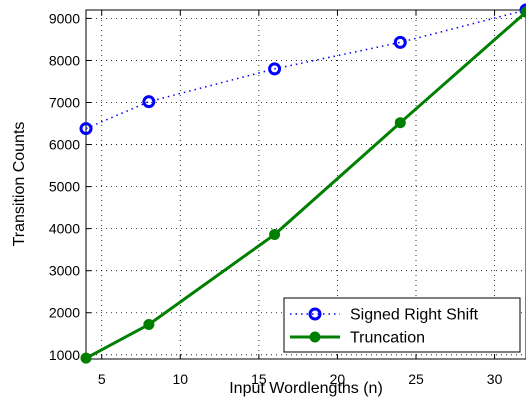  What do you see at coordinates (315, 337) in the screenshot?
I see `legend-marker-truncation` at bounding box center [315, 337].